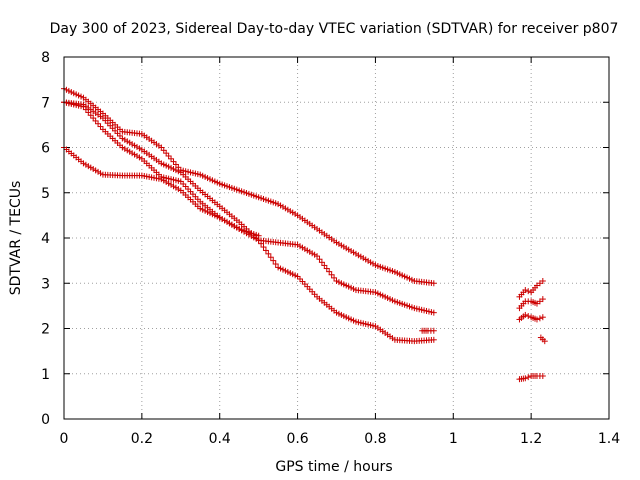 The image size is (640, 480). I want to click on x-tick-label: 0.6, so click(297, 439).